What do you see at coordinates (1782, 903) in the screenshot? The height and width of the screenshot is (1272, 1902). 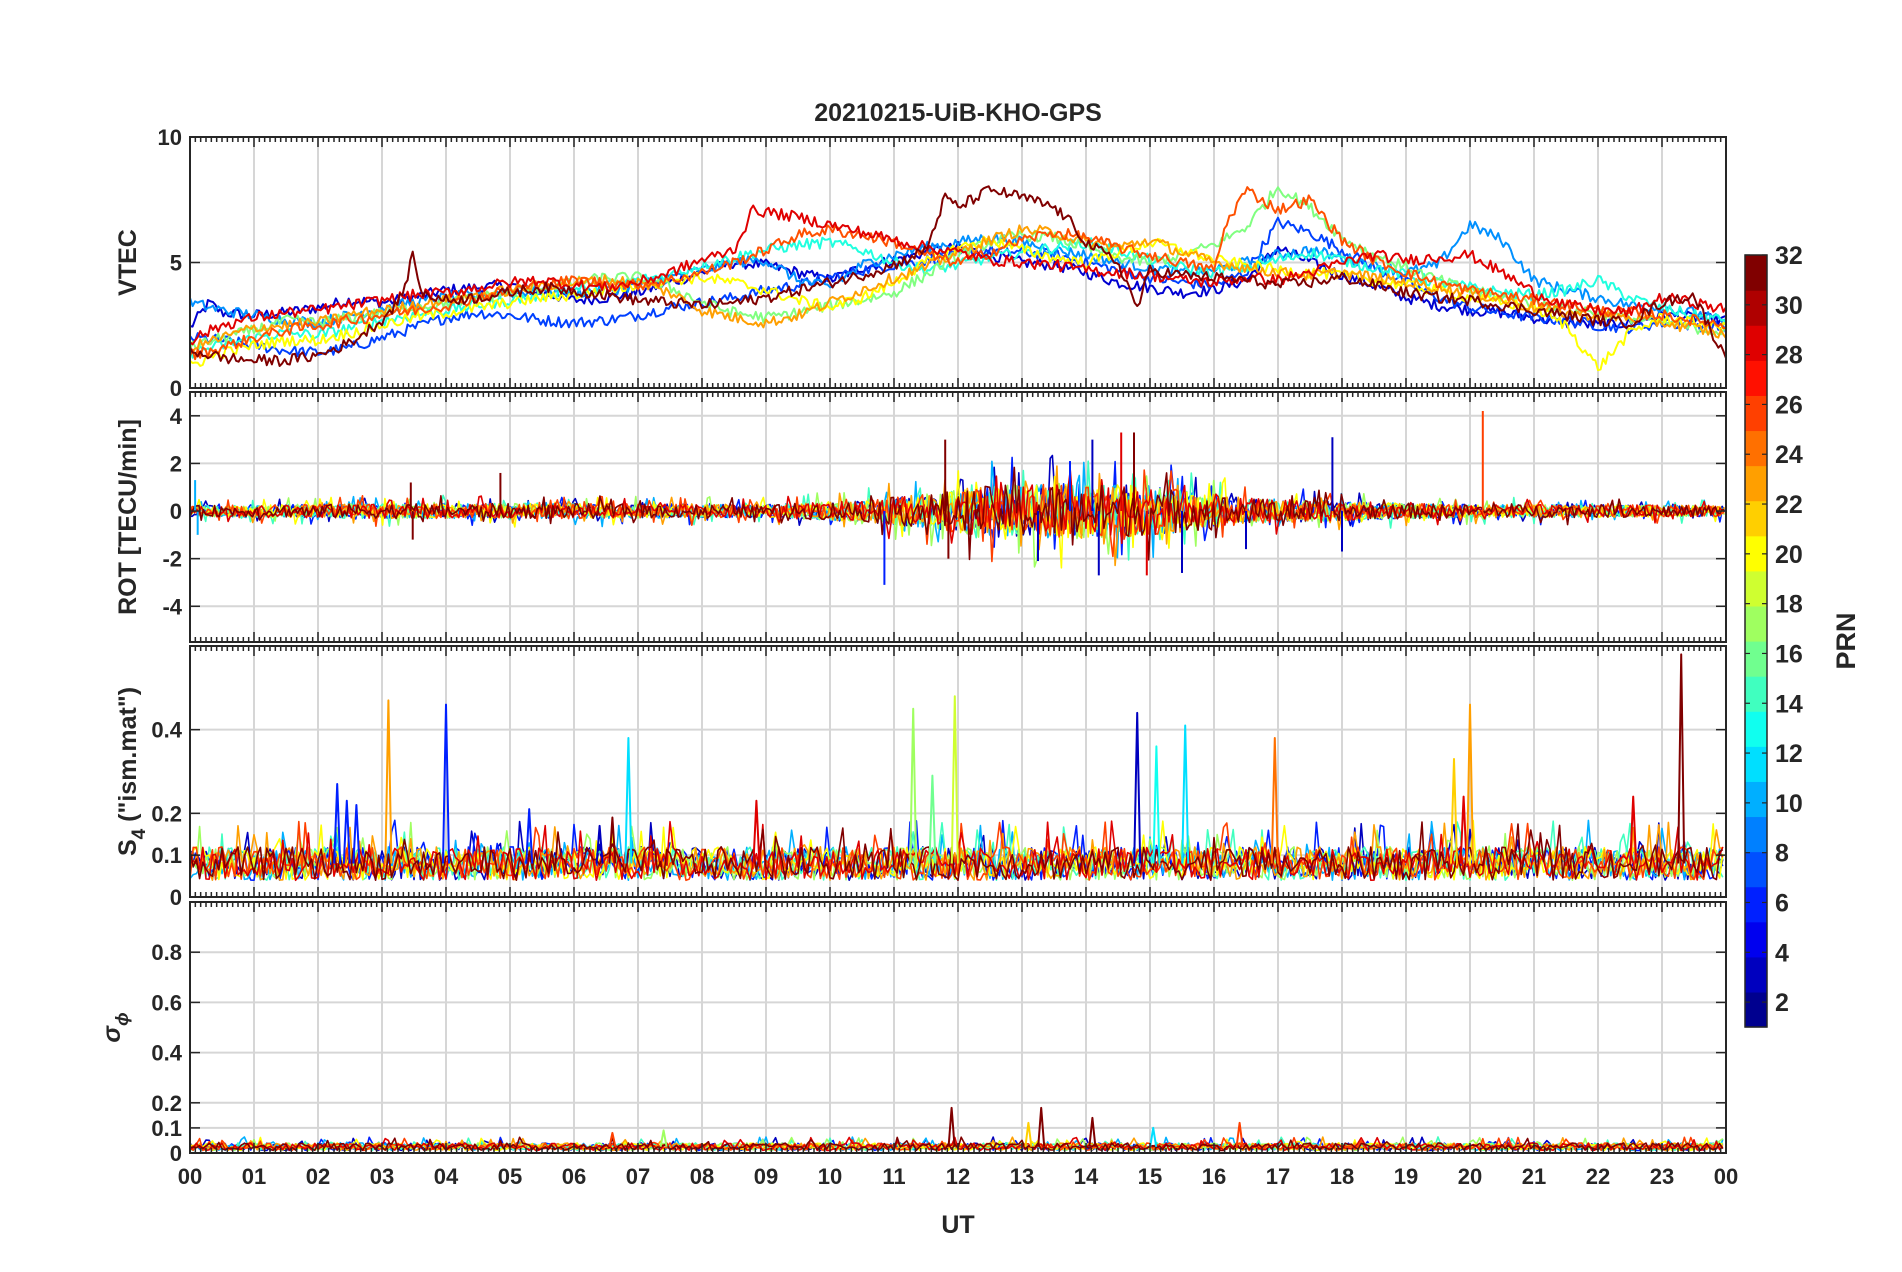 I see `colorbar-tick-label: 6` at bounding box center [1782, 903].